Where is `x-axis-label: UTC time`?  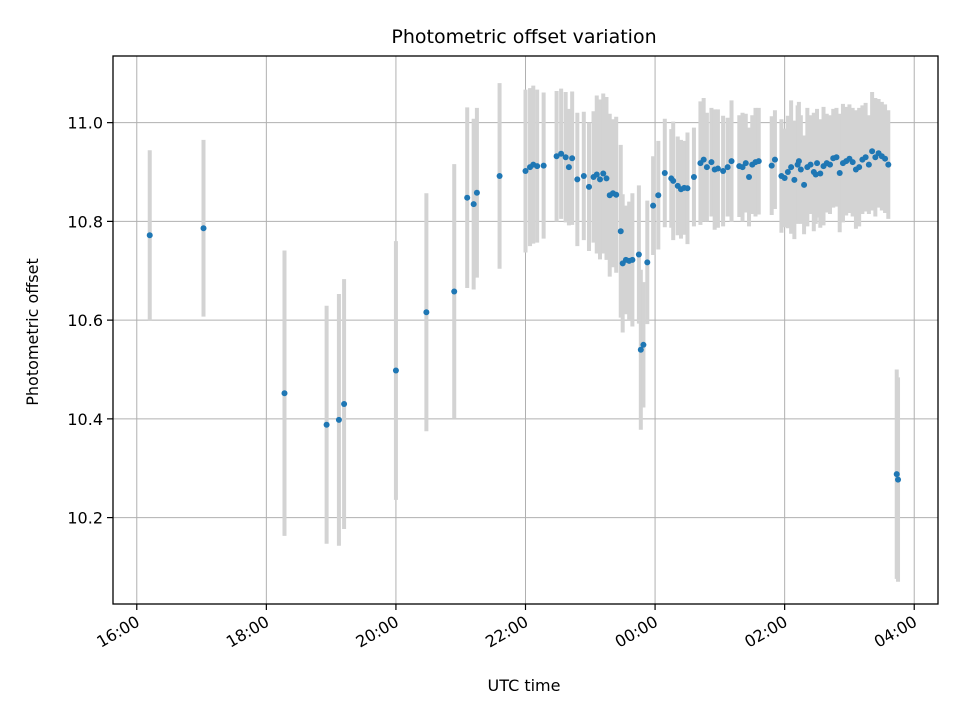
x-axis-label: UTC time is located at coordinates (524, 685).